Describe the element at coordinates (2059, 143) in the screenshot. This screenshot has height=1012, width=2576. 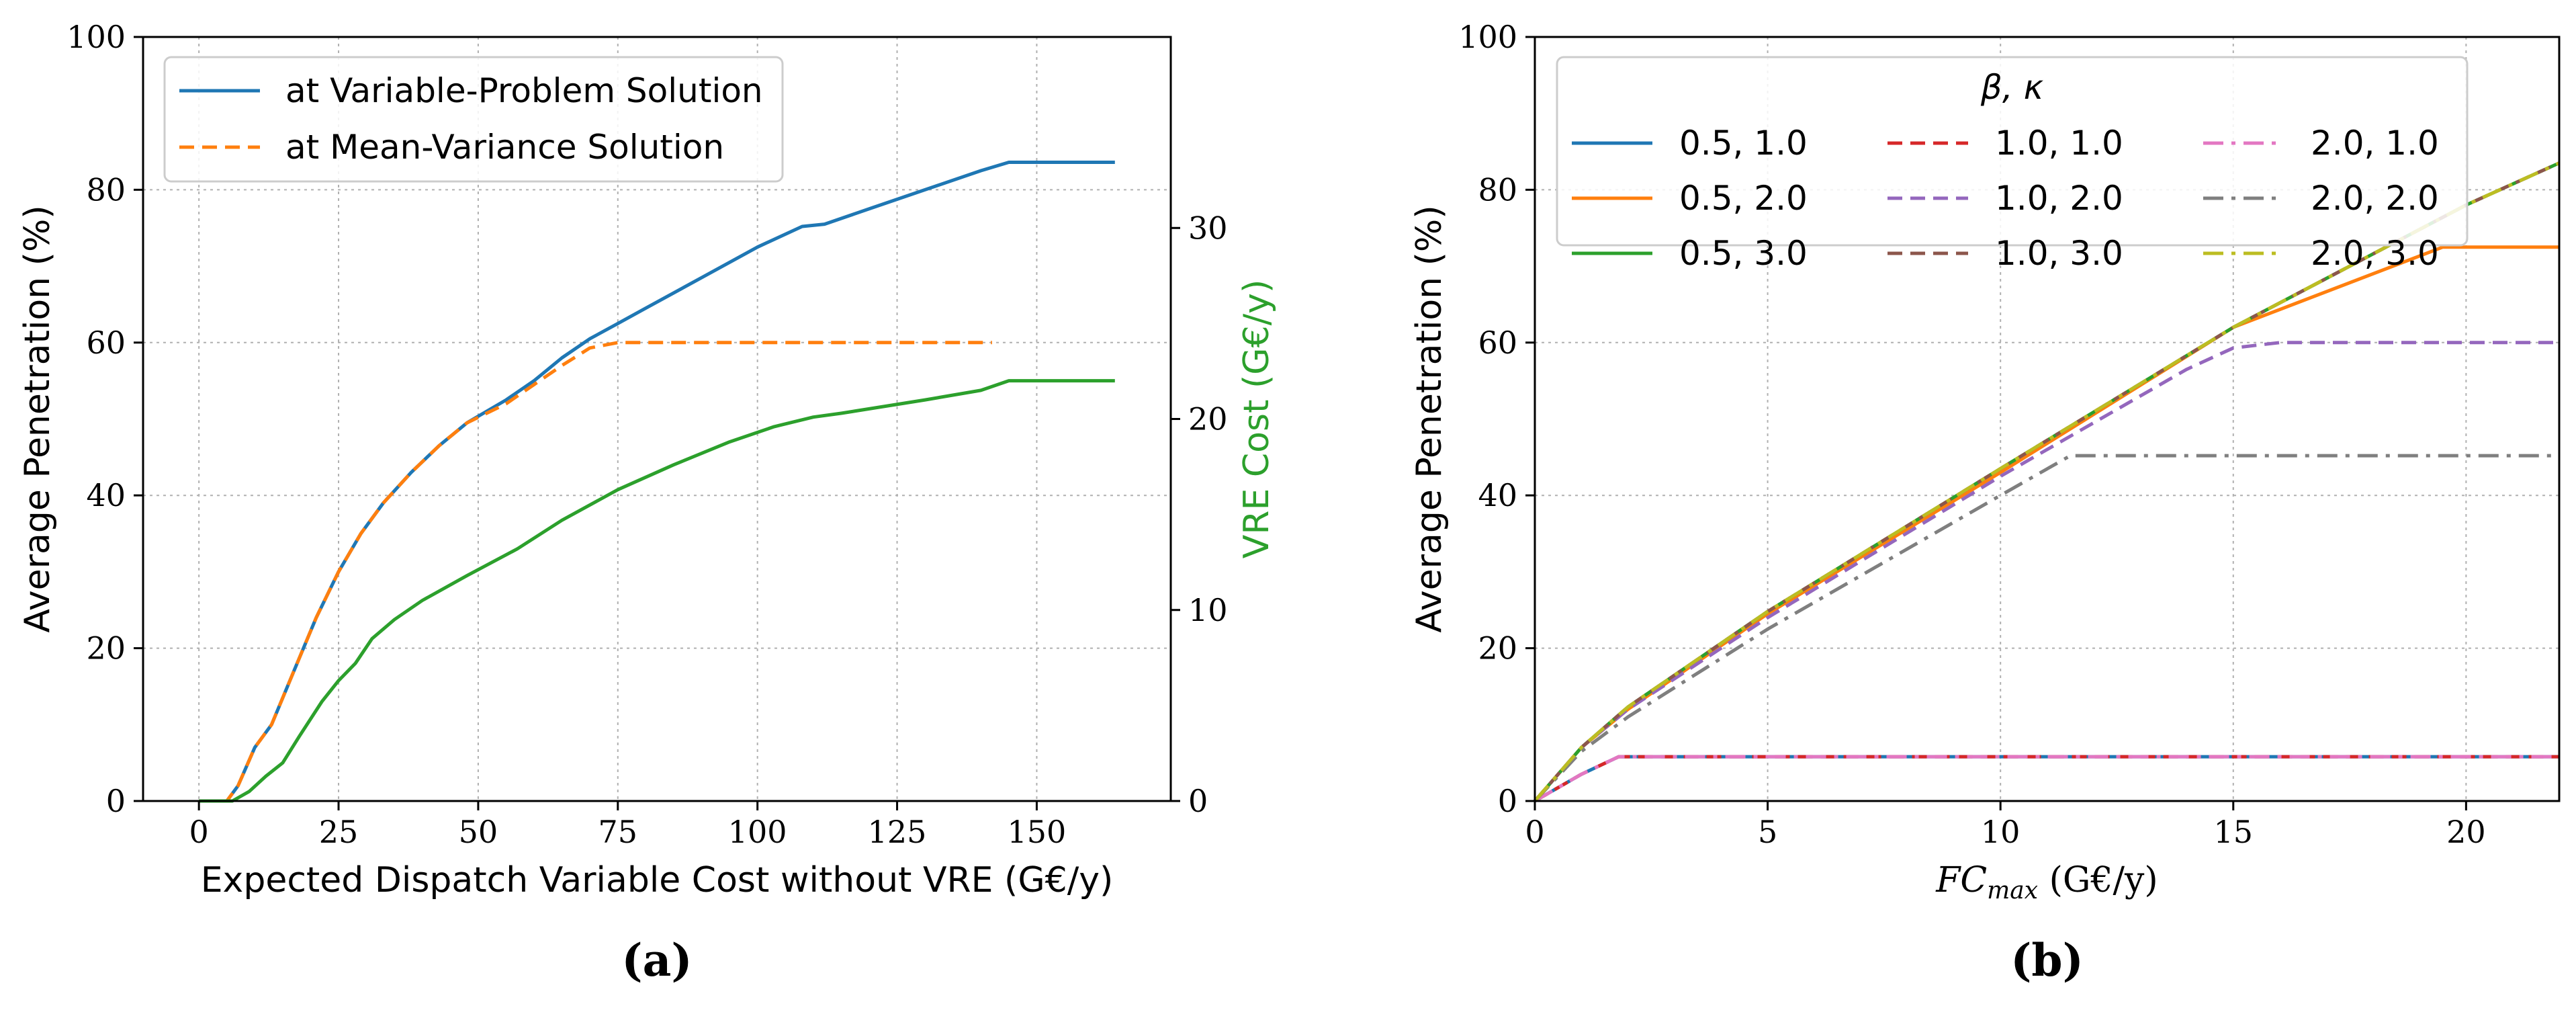
I see `legend-label-3: 1.0, 1.0` at that location.